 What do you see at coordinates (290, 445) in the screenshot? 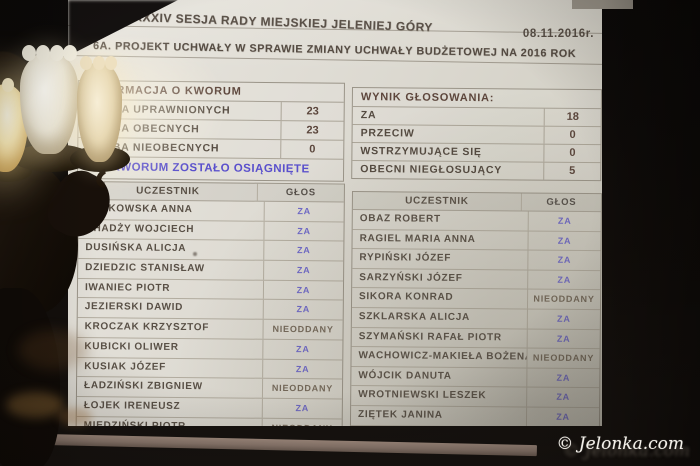
I see `screen-bottom-rail` at bounding box center [290, 445].